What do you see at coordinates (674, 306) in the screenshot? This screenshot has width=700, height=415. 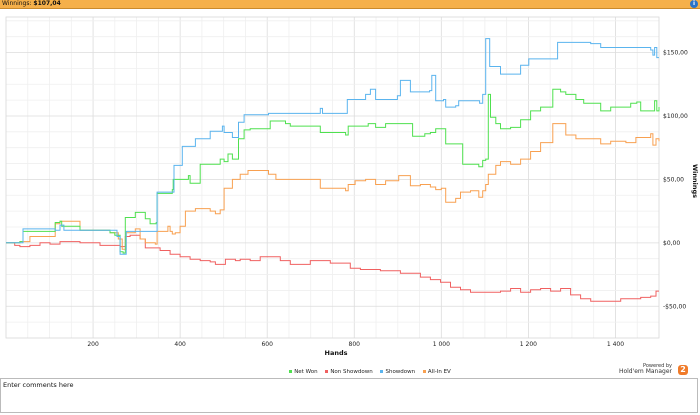 I see `y-tick-label: -$50,00` at bounding box center [674, 306].